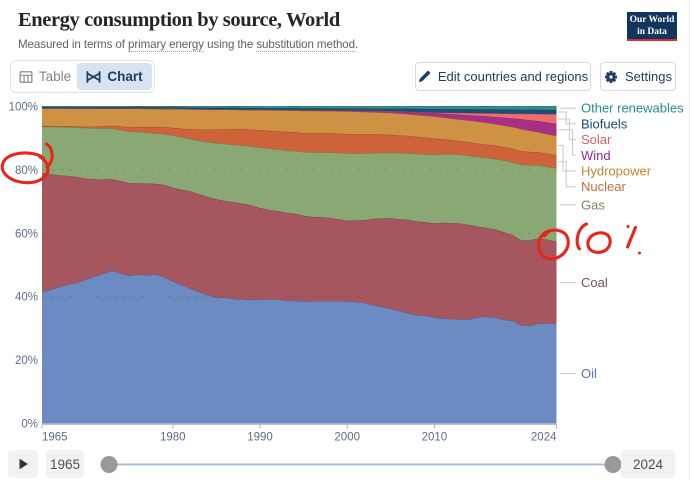 Image resolution: width=690 pixels, height=480 pixels. I want to click on annotation-percent-slash, so click(631, 237).